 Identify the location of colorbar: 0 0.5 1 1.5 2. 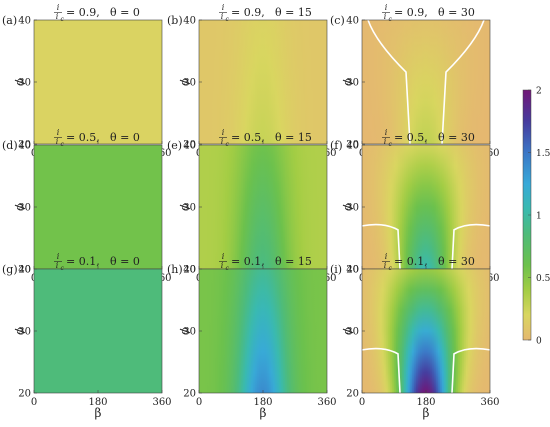
(536, 217).